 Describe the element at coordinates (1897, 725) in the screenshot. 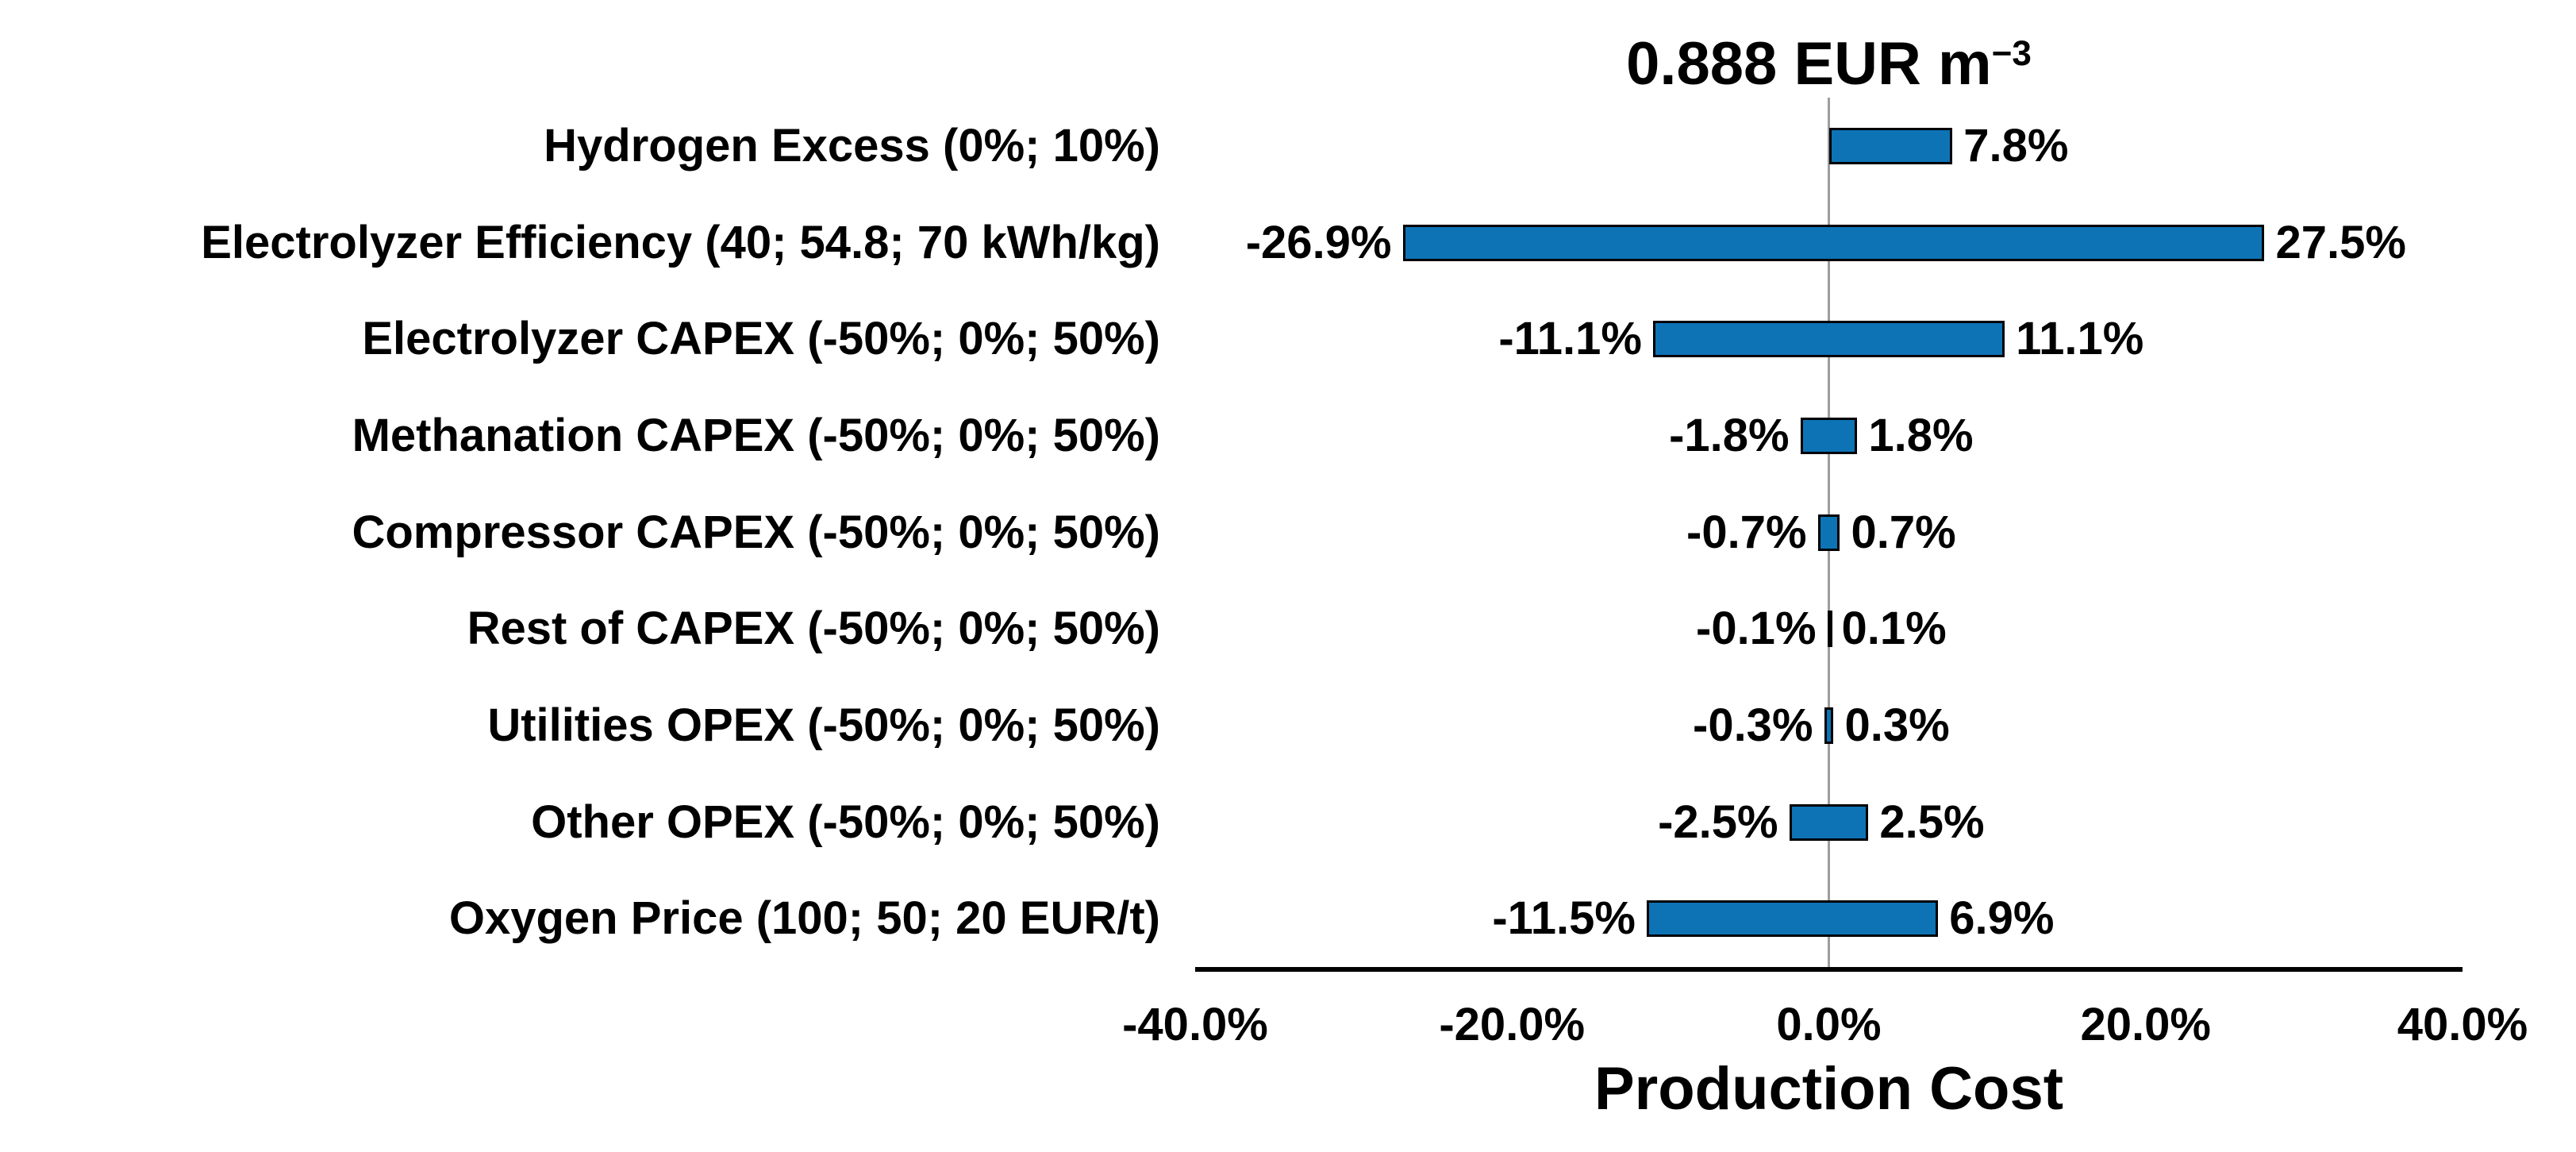

I see `high-value-label: 0.3%` at that location.